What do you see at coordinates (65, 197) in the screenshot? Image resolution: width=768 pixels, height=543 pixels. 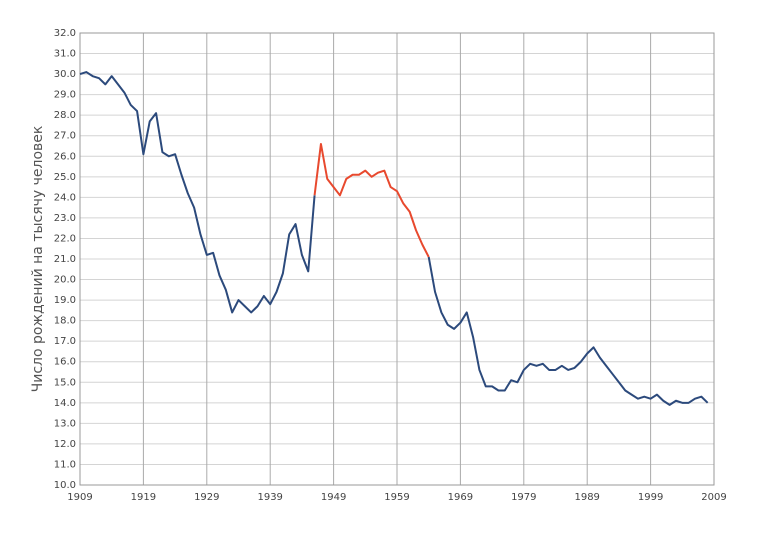 I see `y-tick-label: 24.0` at bounding box center [65, 197].